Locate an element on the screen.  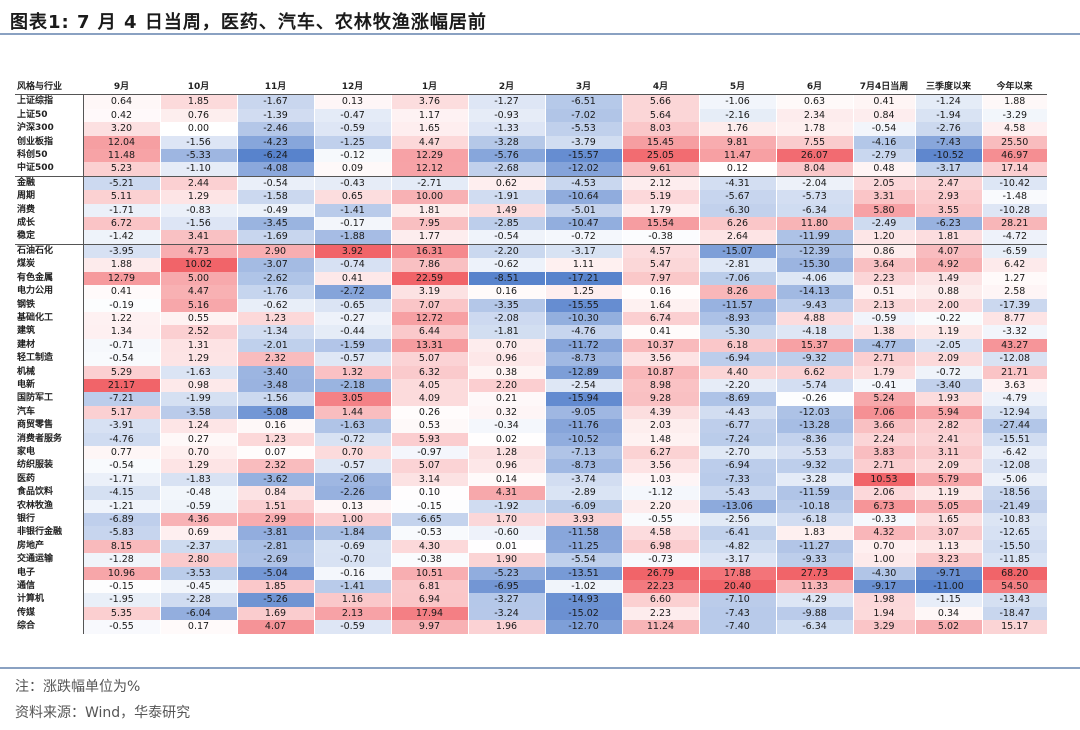
heatmap-cell: 3.93 is located at coordinates (583, 520).